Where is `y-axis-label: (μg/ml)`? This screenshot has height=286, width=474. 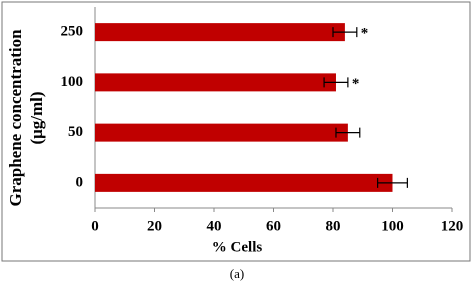
y-axis-label: (μg/ml) is located at coordinates (36, 117).